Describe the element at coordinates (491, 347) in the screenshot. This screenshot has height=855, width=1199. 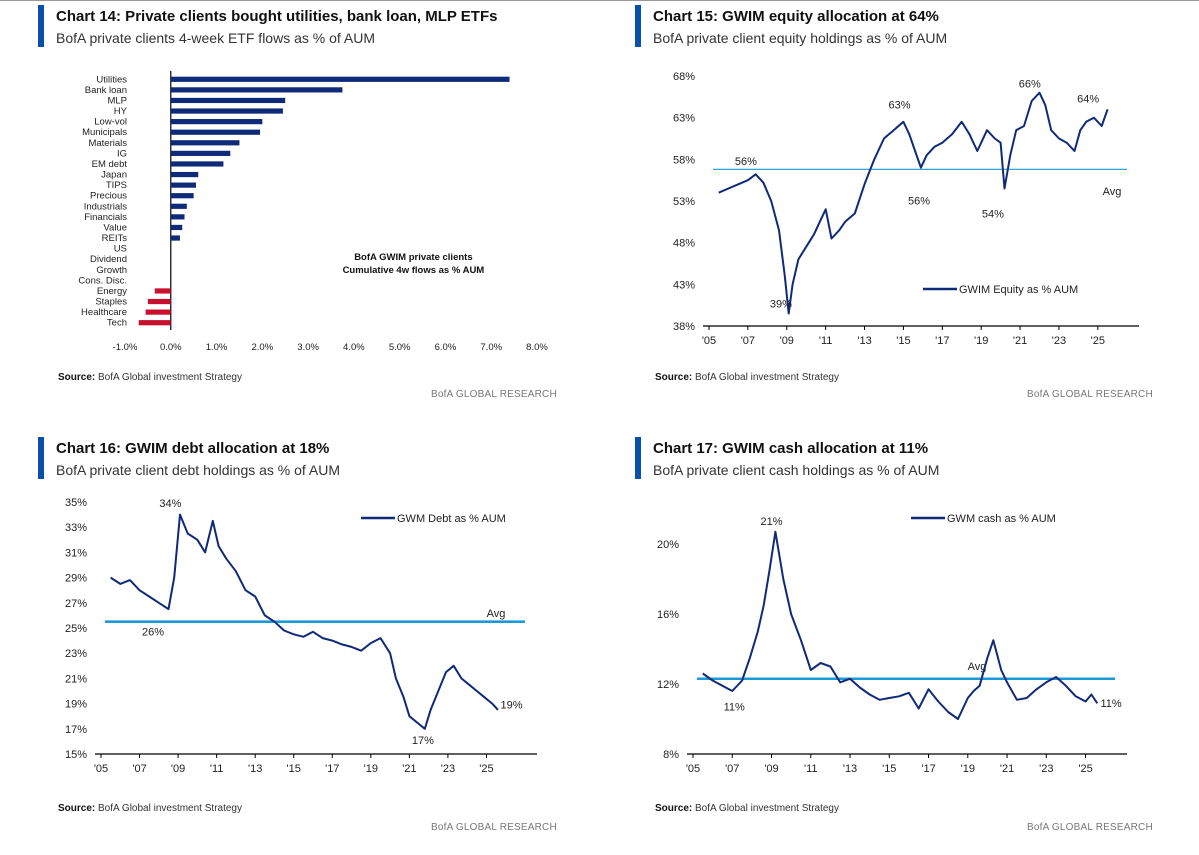
I see `x-tick-label: 7.0%` at that location.